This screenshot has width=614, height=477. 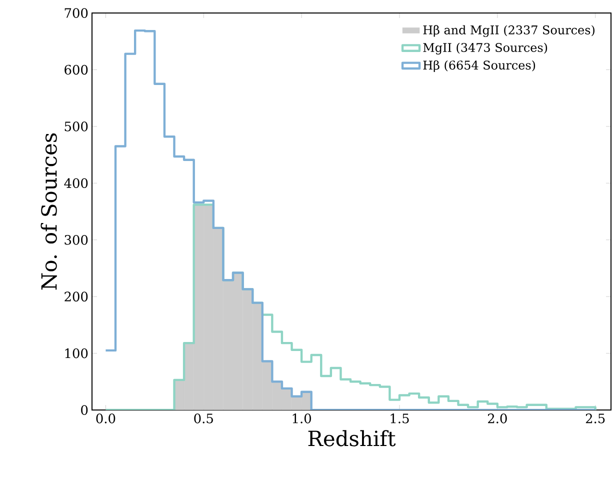 I want to click on y-tick-label: 300, so click(x=76, y=239).